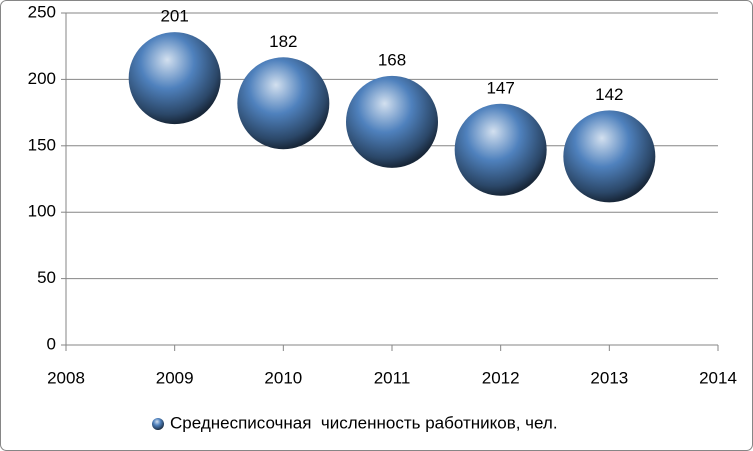  What do you see at coordinates (42, 144) in the screenshot?
I see `y-tick-label: 150` at bounding box center [42, 144].